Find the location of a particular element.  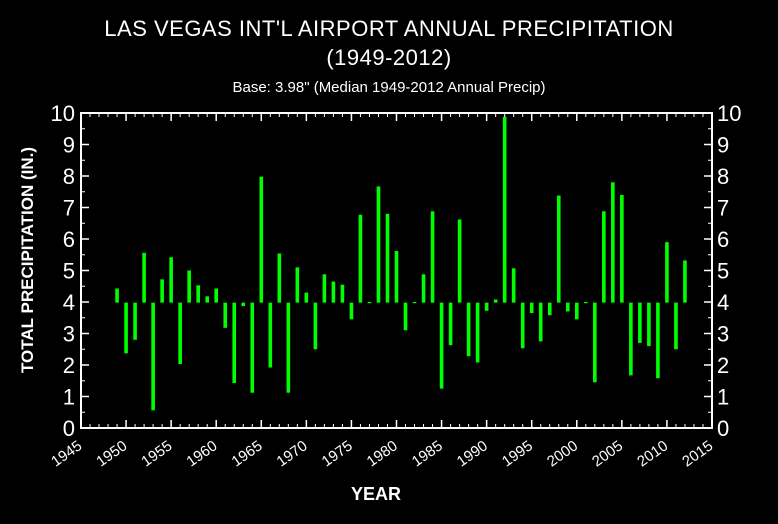

bar-1978 is located at coordinates (378, 244).